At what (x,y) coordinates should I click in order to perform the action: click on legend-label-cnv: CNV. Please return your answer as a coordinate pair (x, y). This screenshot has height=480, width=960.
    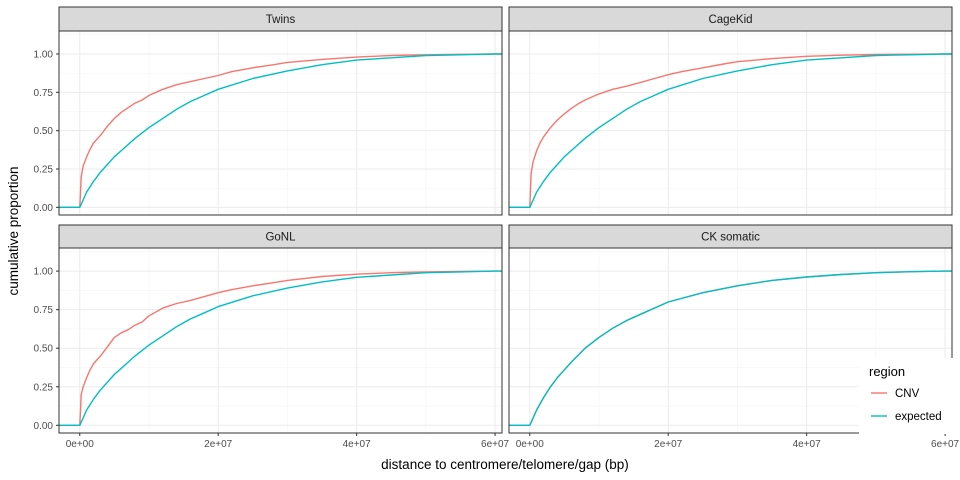
    Looking at the image, I should click on (907, 394).